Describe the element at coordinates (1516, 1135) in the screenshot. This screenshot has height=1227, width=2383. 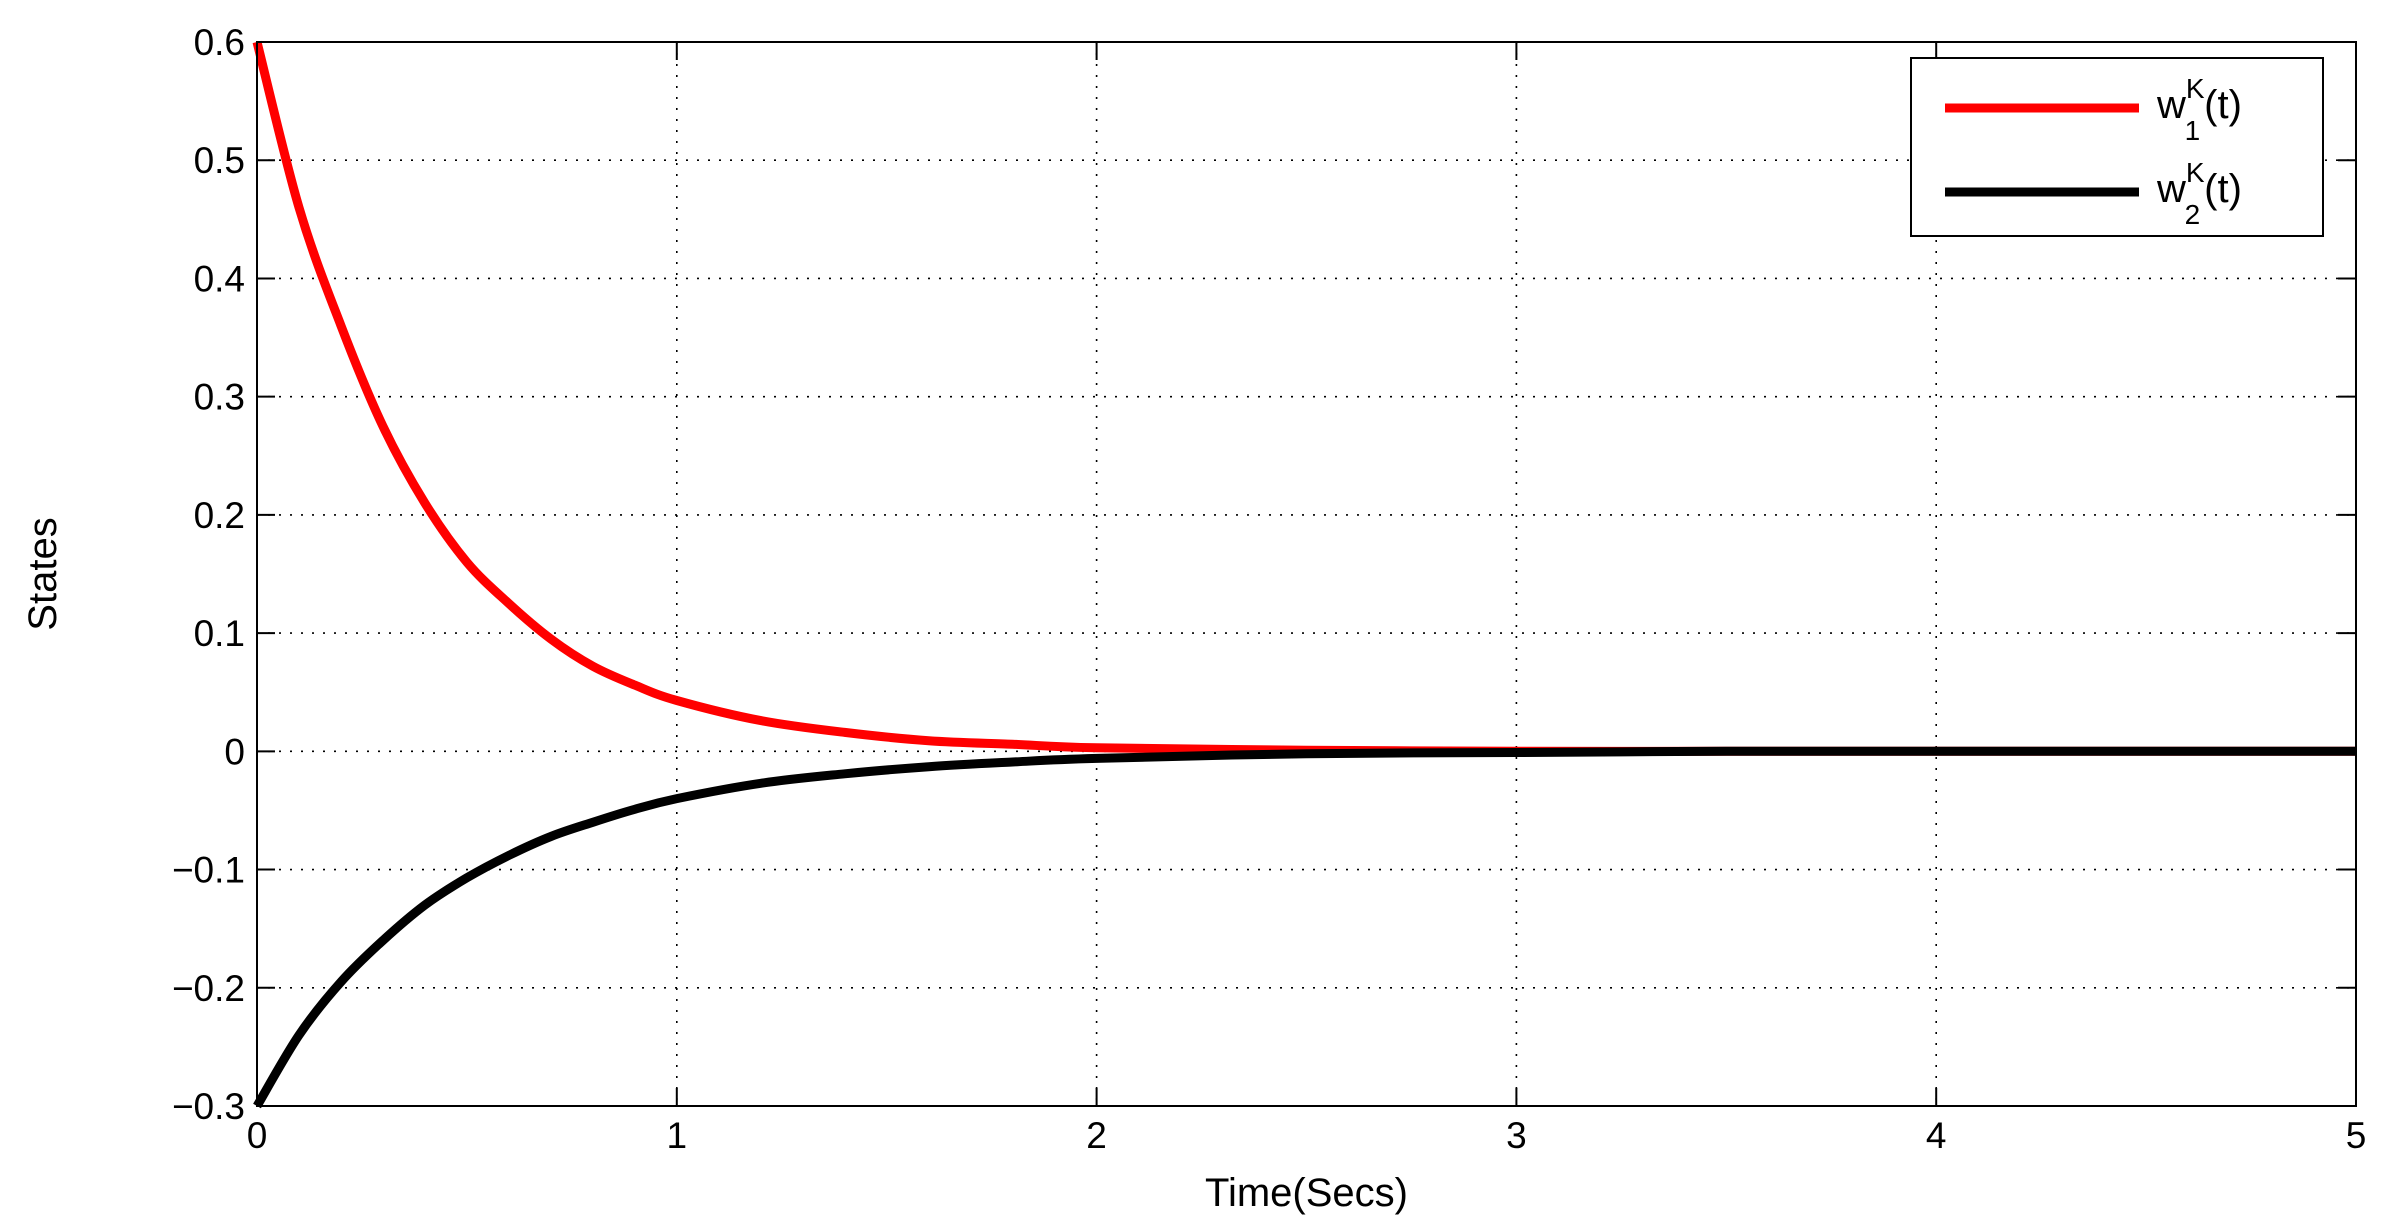
I see `x-tick-label: 3` at that location.